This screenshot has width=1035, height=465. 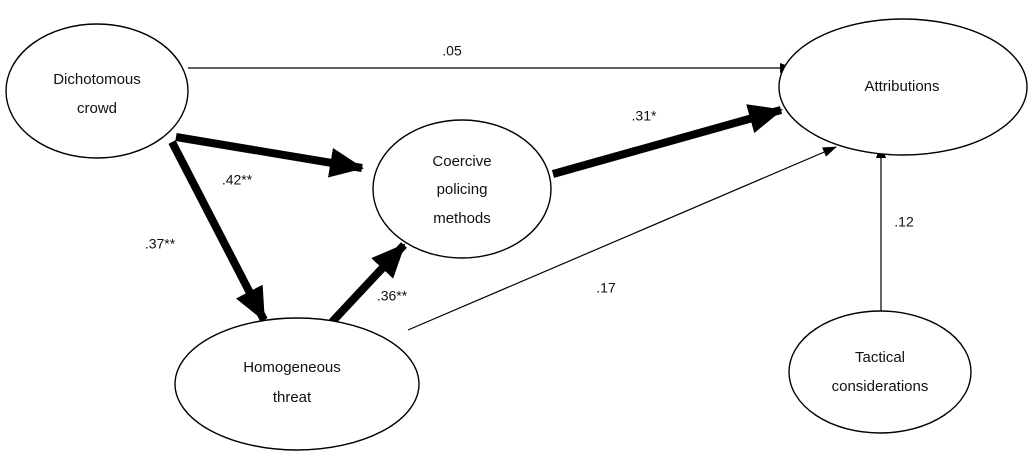 I want to click on node-tactical-considerations: Tactical considerations, so click(x=880, y=372).